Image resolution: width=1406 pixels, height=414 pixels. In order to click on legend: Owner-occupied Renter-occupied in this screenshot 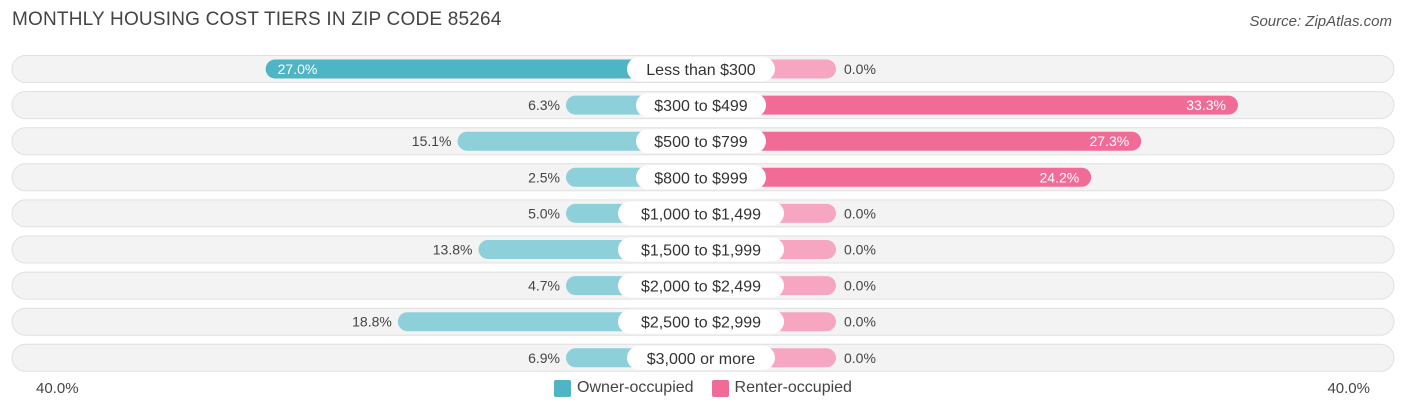, I will do `click(703, 388)`.